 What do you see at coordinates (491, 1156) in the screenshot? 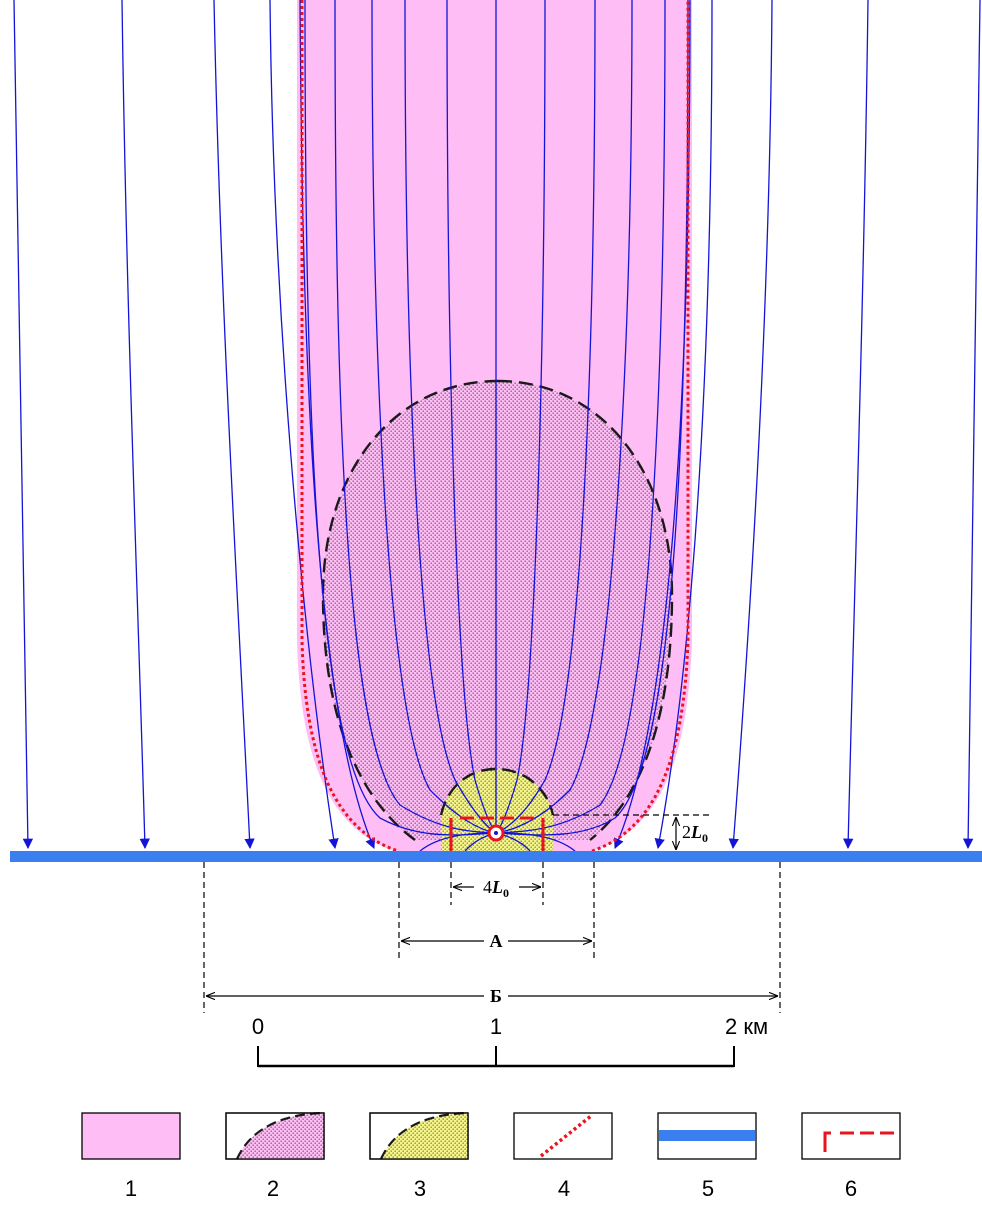
I see `legend: 1 2 3 4 5 6` at bounding box center [491, 1156].